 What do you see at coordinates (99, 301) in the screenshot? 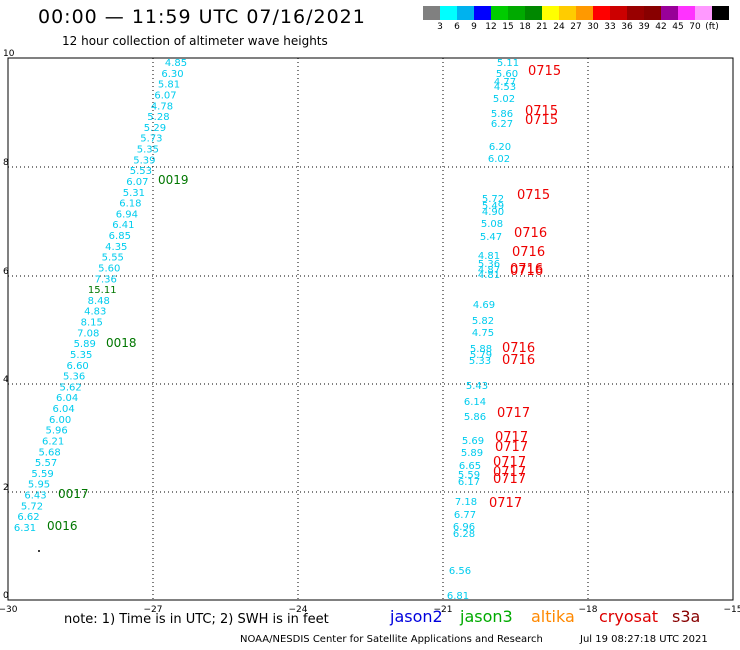
I see `wave-height-value: 8.48` at bounding box center [99, 301].